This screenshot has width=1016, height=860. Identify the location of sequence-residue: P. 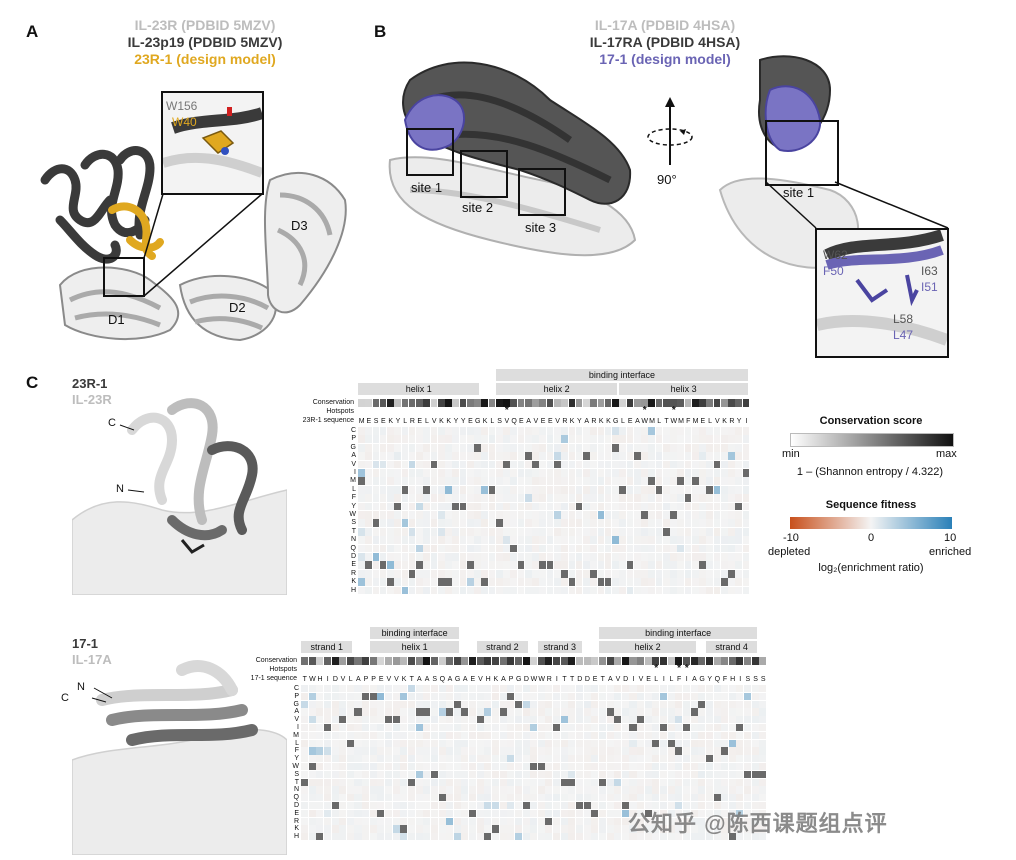
(366, 679).